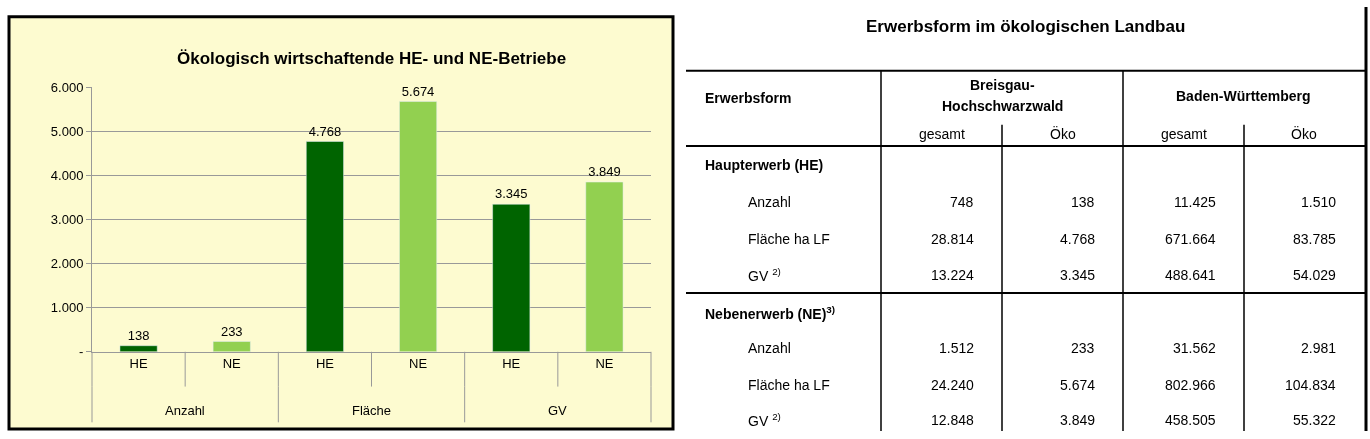 The height and width of the screenshot is (439, 1370). What do you see at coordinates (1026, 26) in the screenshot?
I see `text: Erwerbsform im ökologischen Landbau` at bounding box center [1026, 26].